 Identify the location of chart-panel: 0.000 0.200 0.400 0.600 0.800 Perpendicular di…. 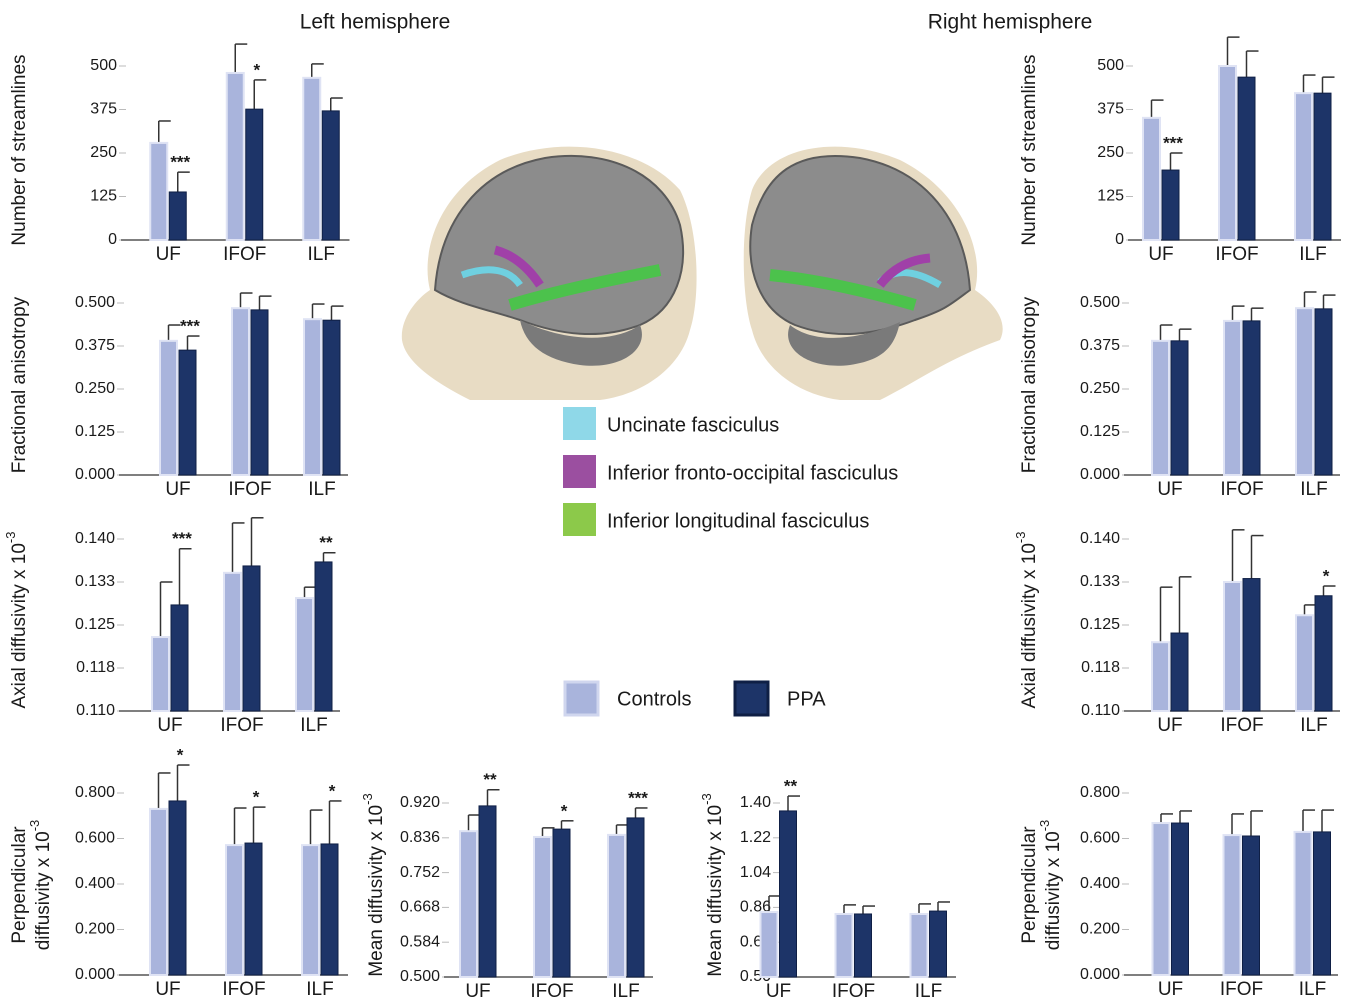
(178, 873).